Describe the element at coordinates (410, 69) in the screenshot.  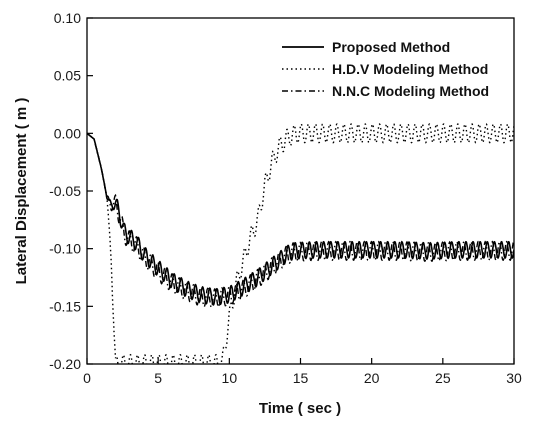
I see `legend-label: H.D.V Modeling Method` at that location.